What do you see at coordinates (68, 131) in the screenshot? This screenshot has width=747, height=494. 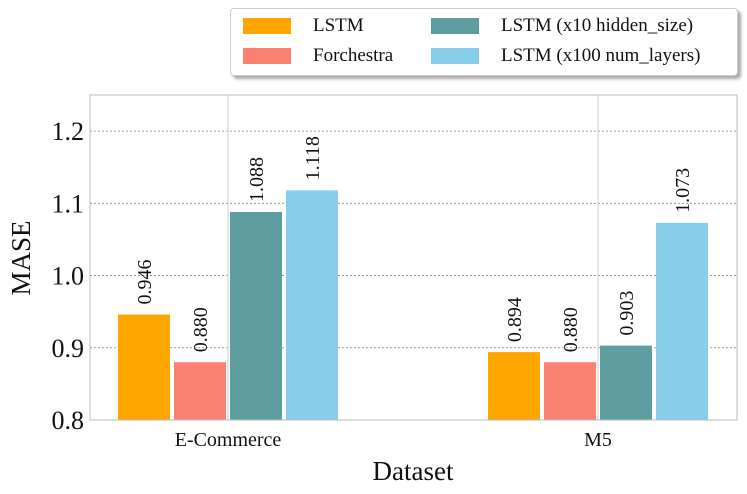 I see `y-tick-label: 1.2` at bounding box center [68, 131].